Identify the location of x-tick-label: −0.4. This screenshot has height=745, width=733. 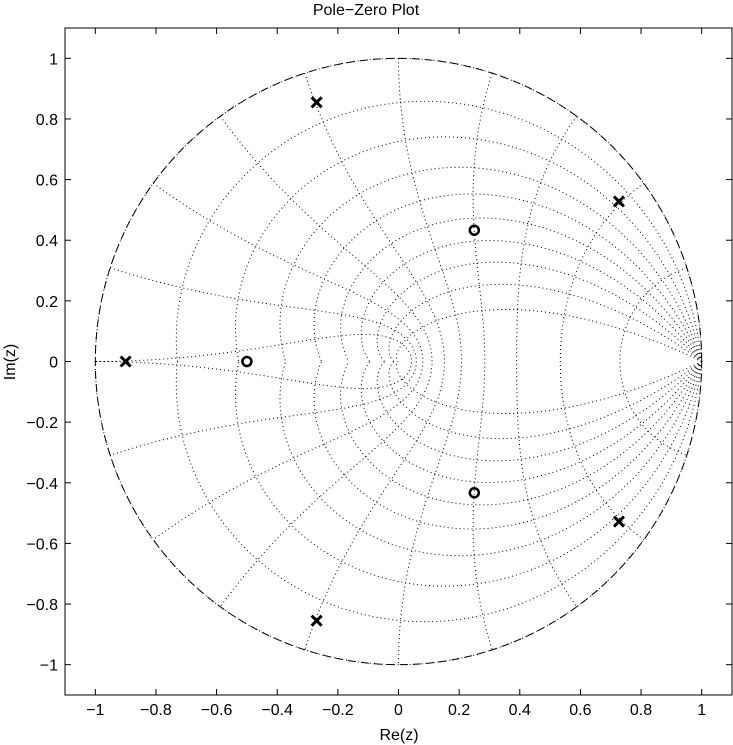
(277, 710).